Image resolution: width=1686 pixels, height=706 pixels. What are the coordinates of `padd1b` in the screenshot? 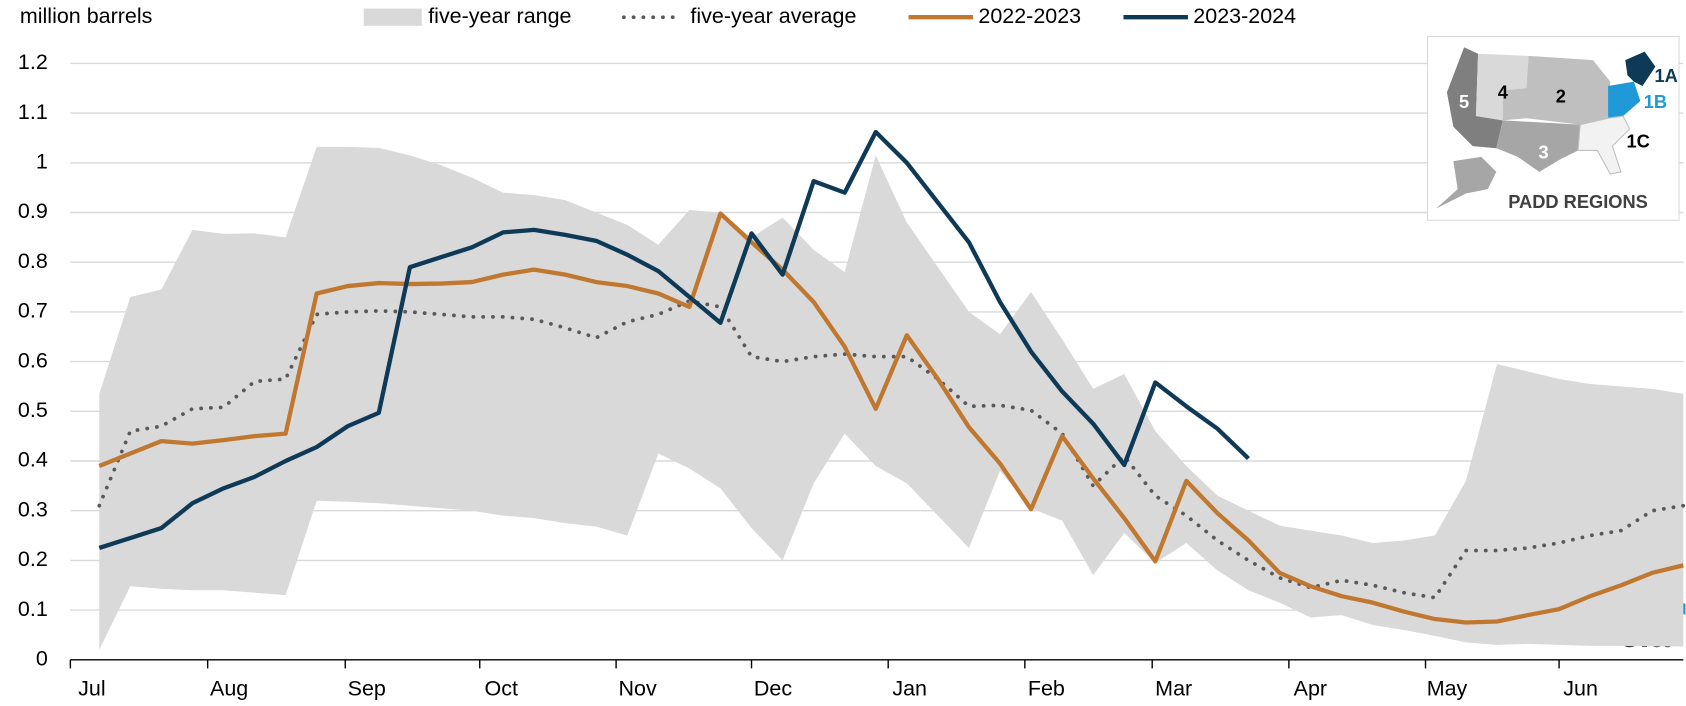 It's located at (1624, 100).